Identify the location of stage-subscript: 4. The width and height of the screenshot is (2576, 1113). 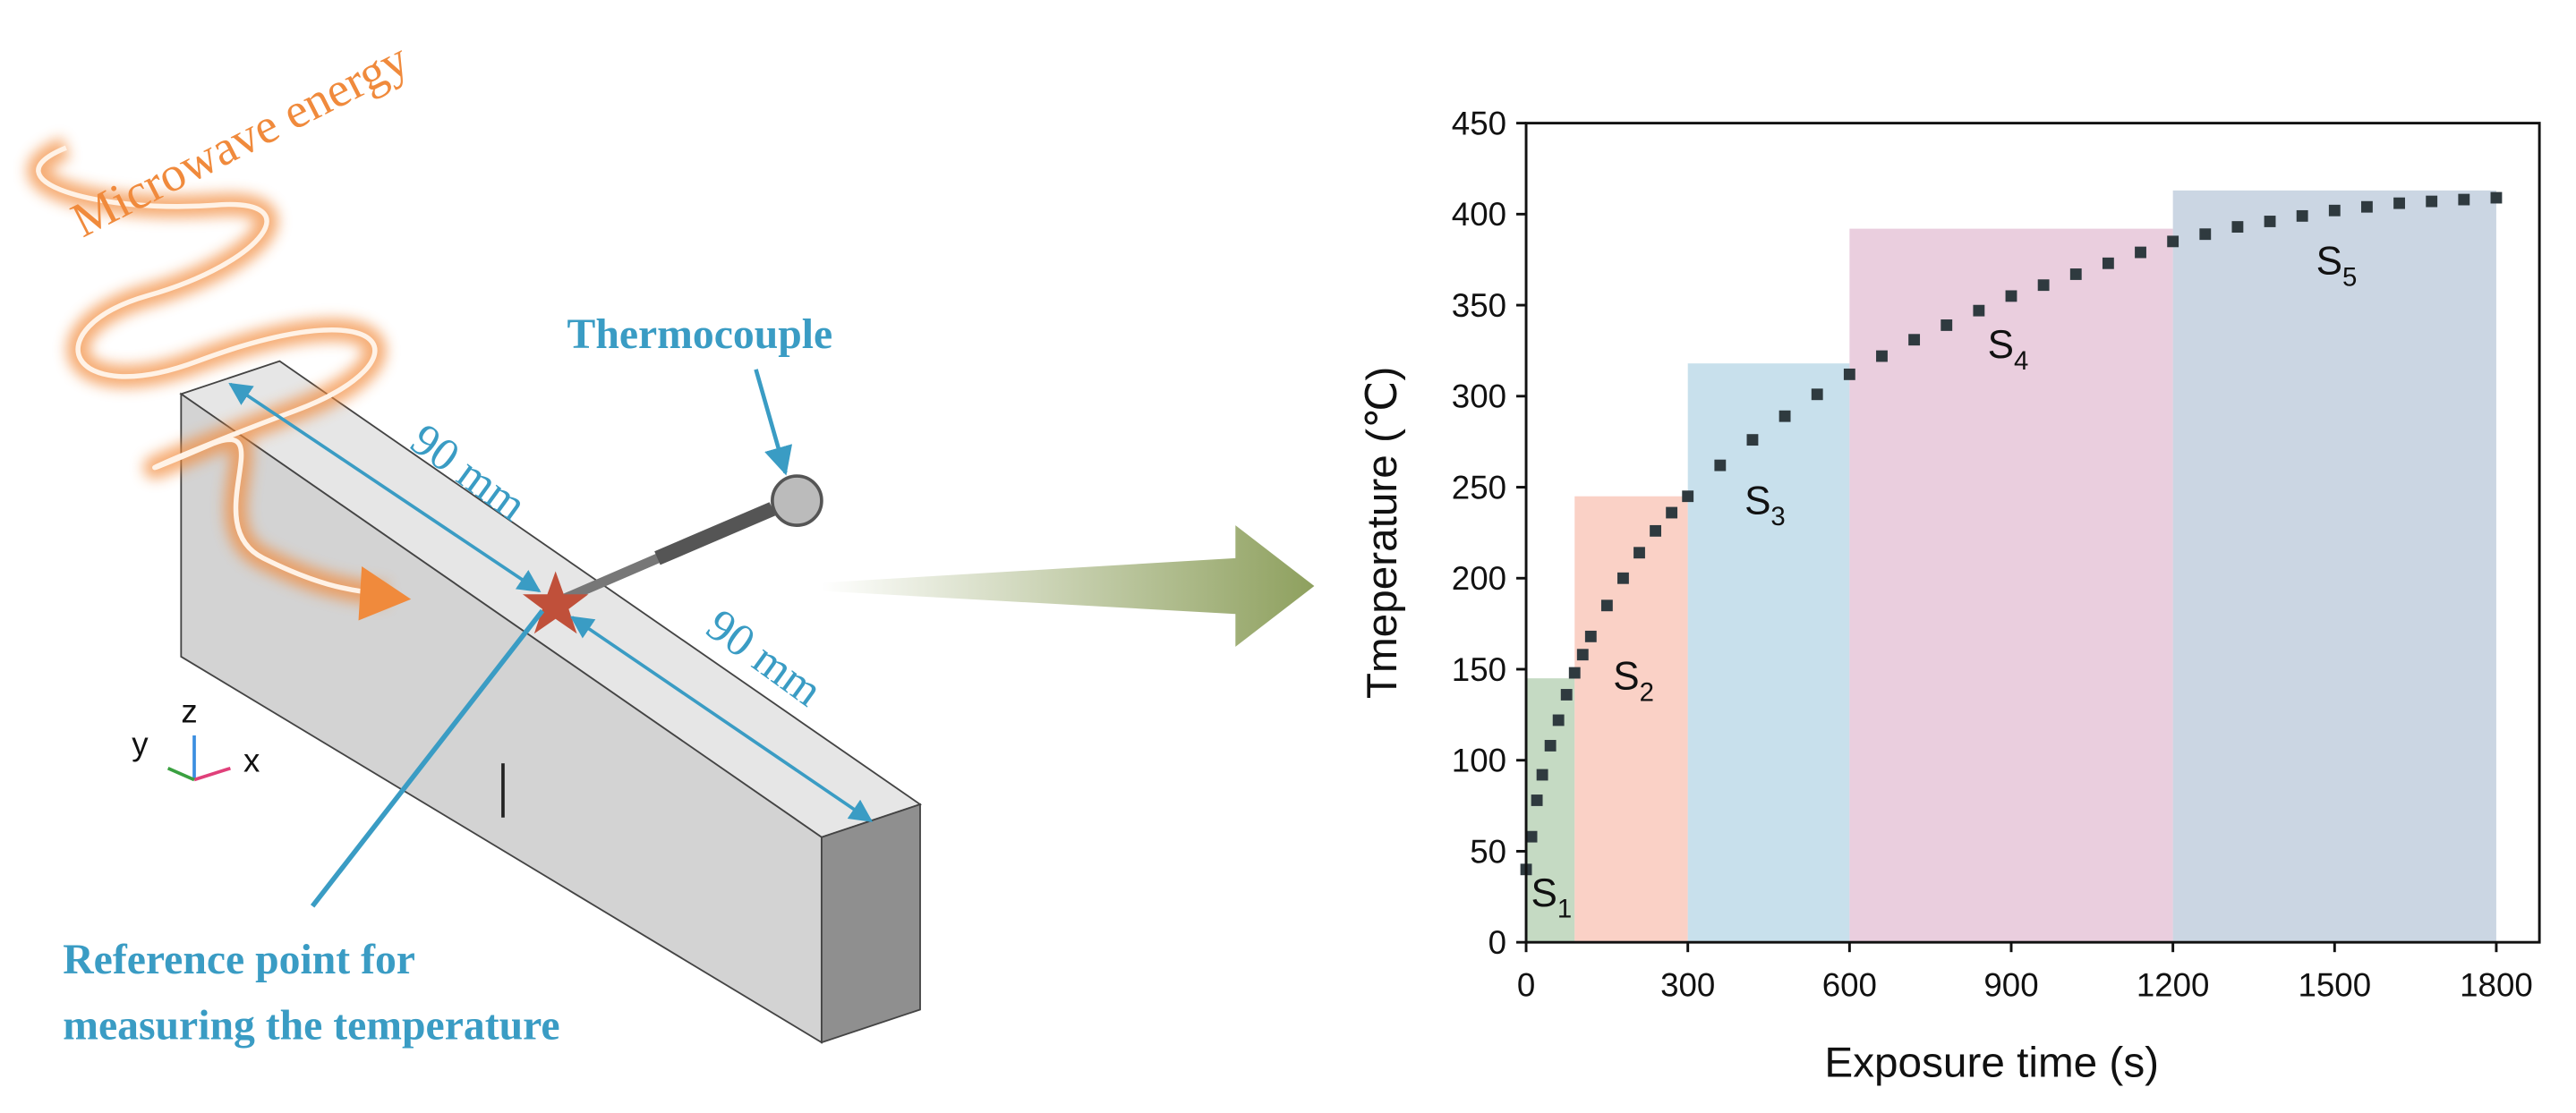
(2021, 361).